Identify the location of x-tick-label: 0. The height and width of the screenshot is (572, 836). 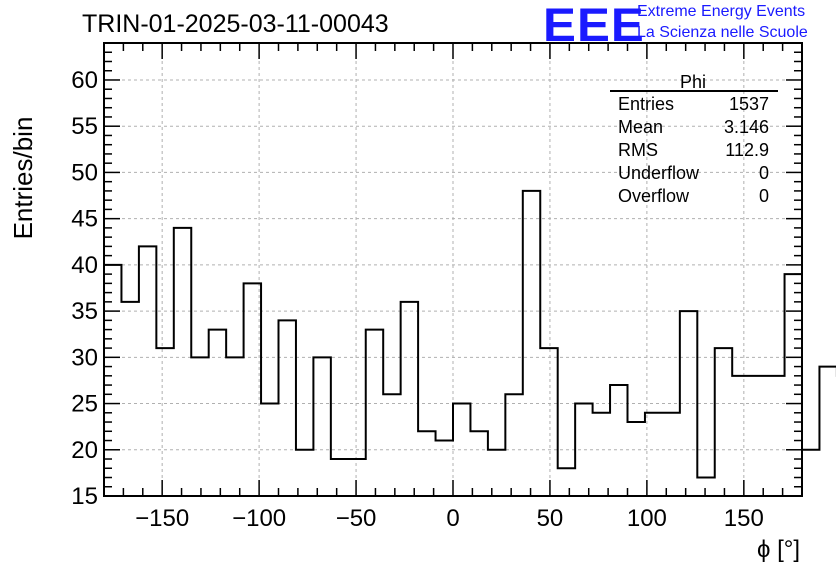
(452, 518).